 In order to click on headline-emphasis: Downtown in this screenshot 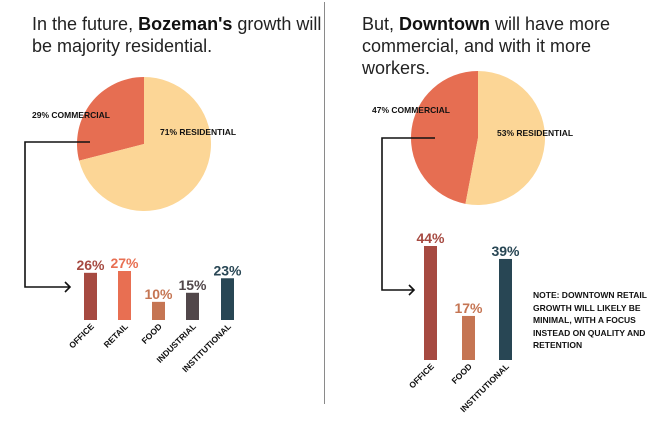, I will do `click(445, 24)`.